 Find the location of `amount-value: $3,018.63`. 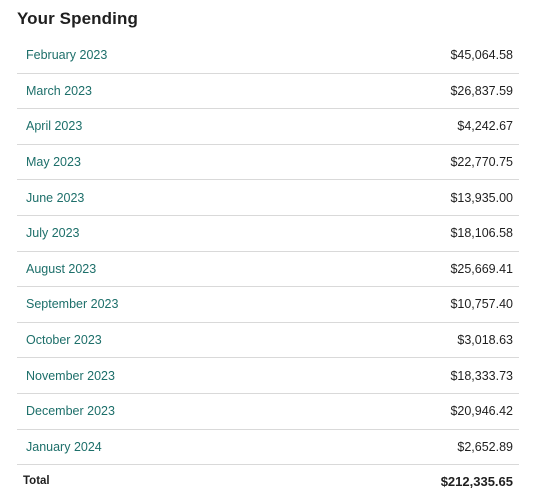

amount-value: $3,018.63 is located at coordinates (485, 340).